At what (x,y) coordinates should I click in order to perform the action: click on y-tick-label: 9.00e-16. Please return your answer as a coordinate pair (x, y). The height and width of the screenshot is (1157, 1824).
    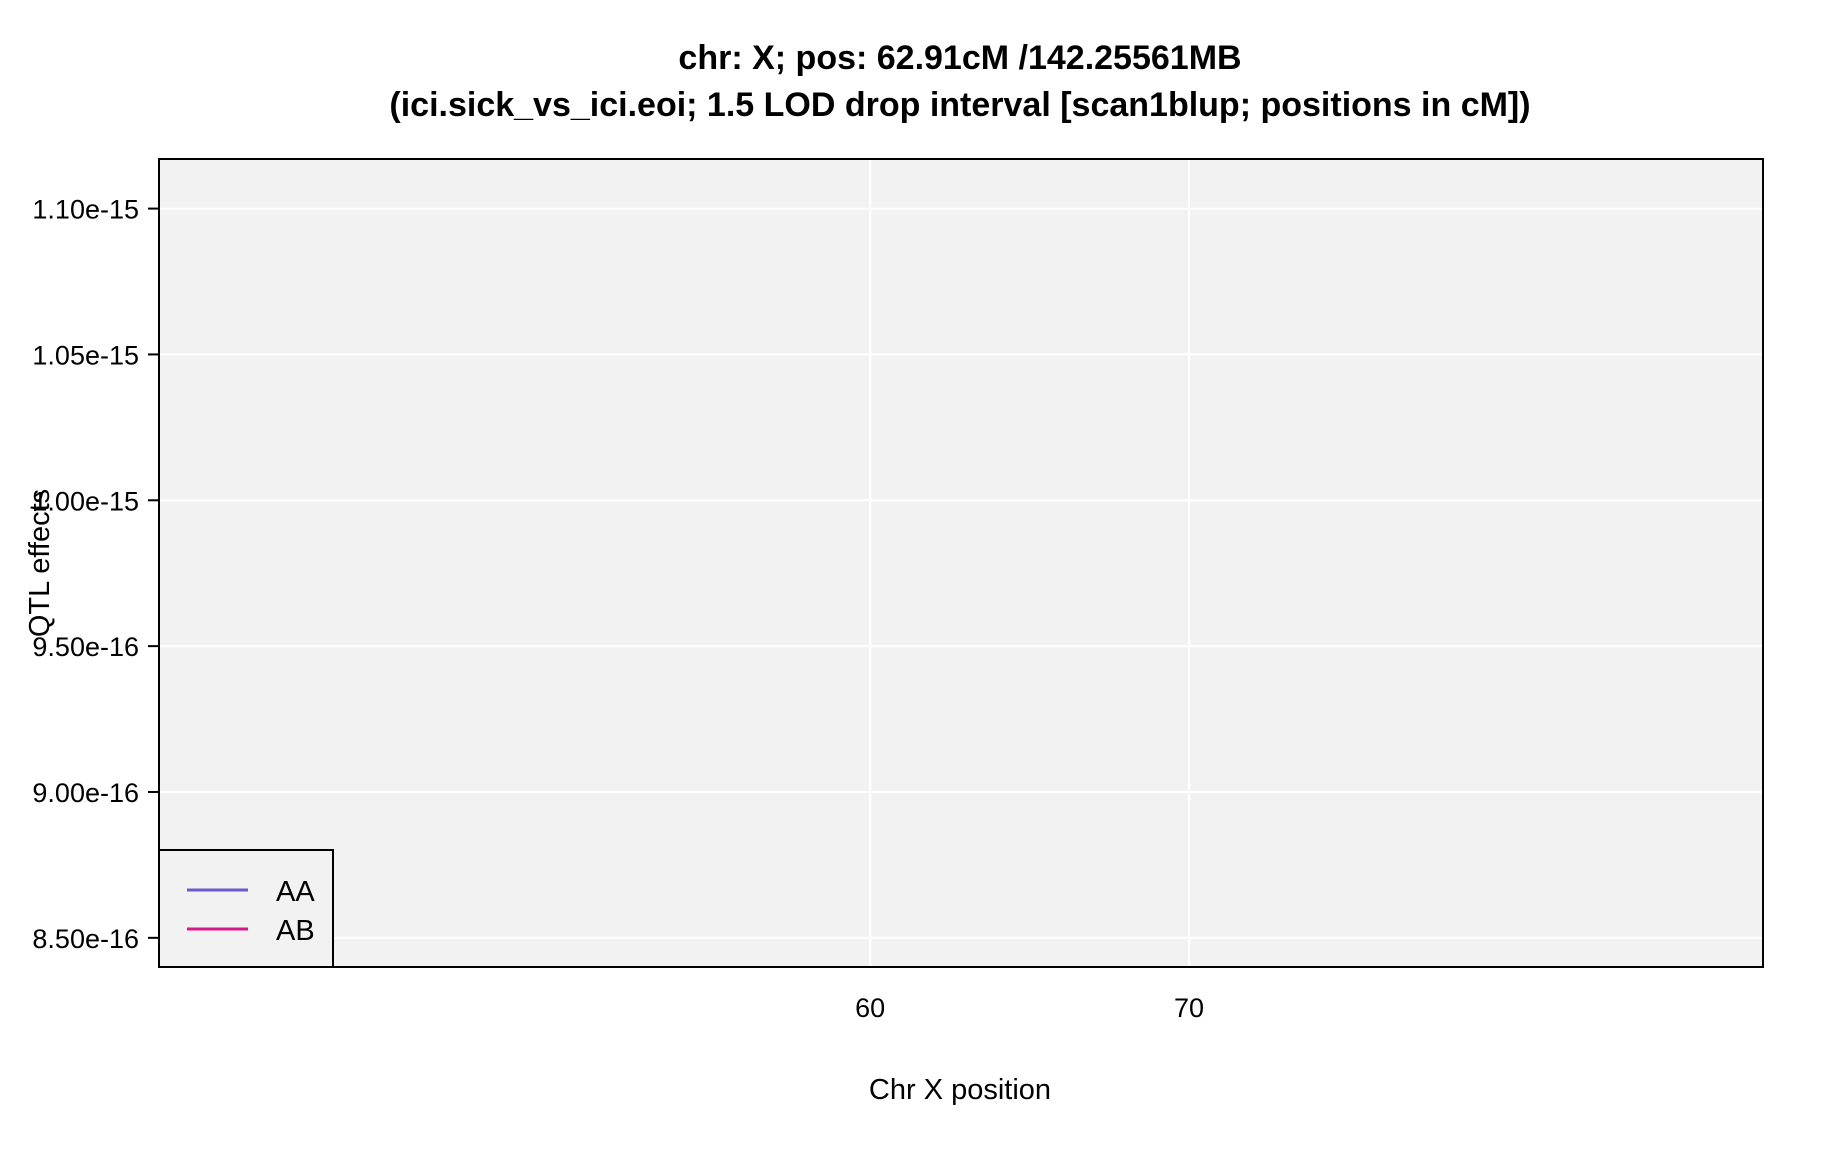
    Looking at the image, I should click on (85, 793).